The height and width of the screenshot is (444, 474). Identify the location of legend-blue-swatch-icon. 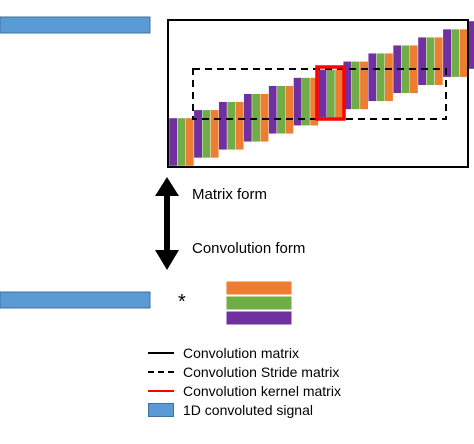
(161, 410).